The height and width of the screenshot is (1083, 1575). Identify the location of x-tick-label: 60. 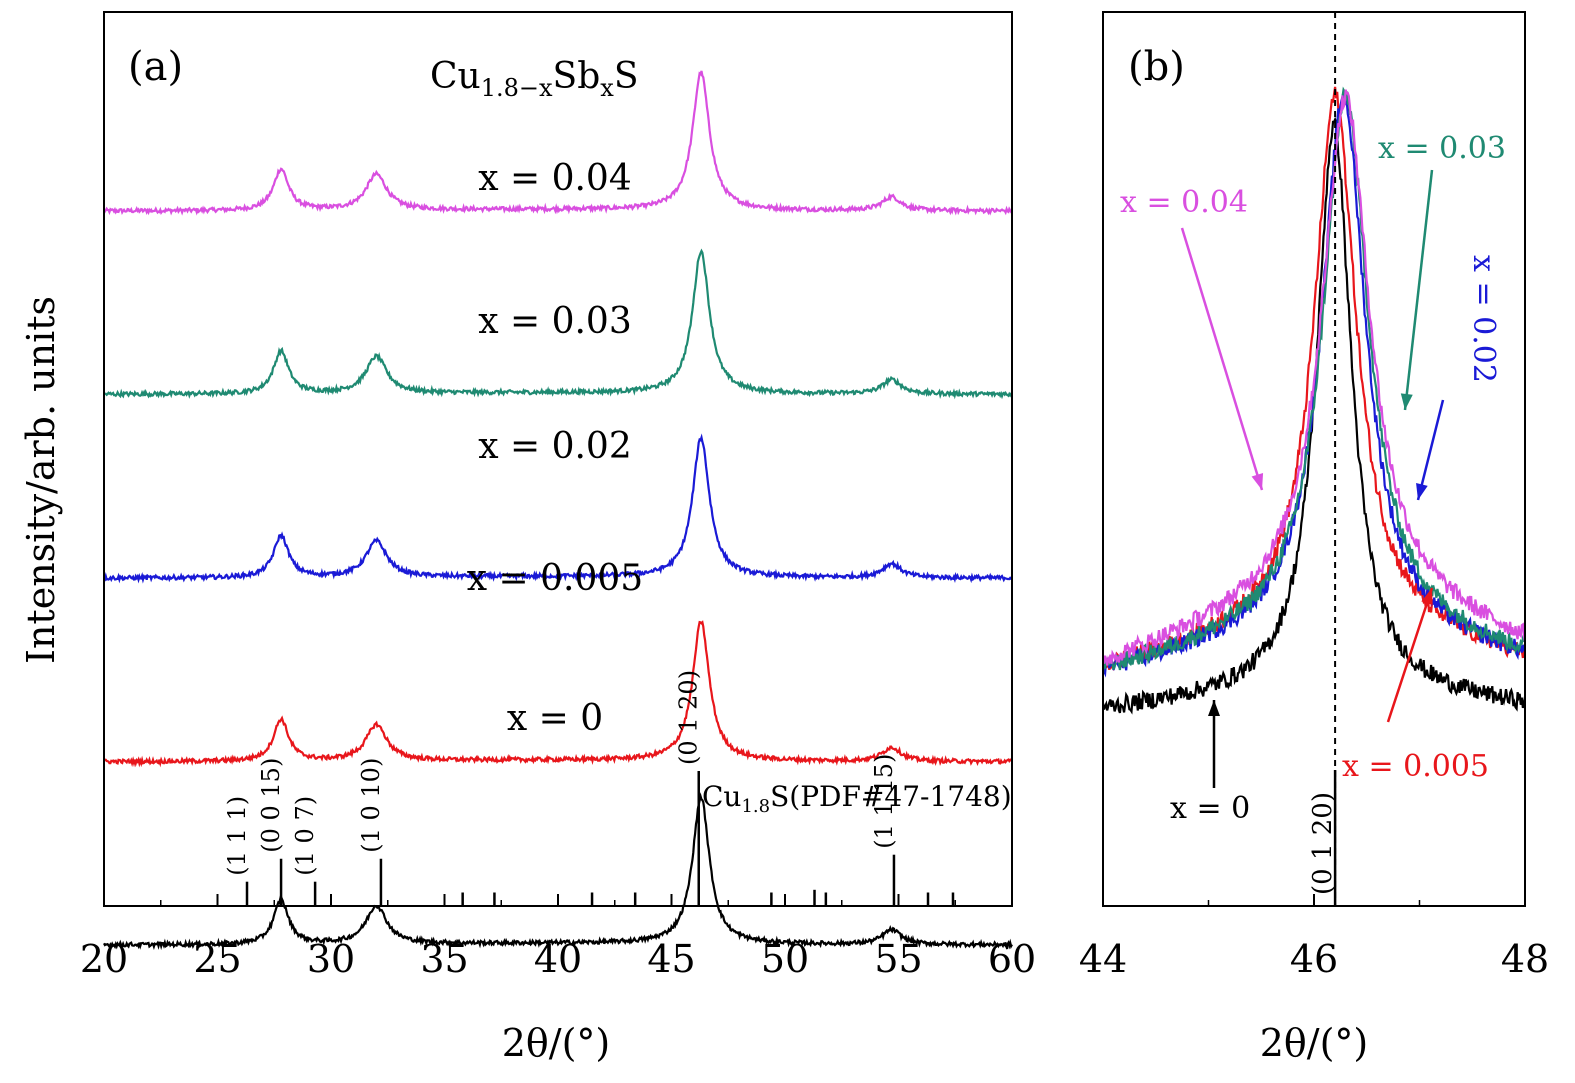
(1012, 959).